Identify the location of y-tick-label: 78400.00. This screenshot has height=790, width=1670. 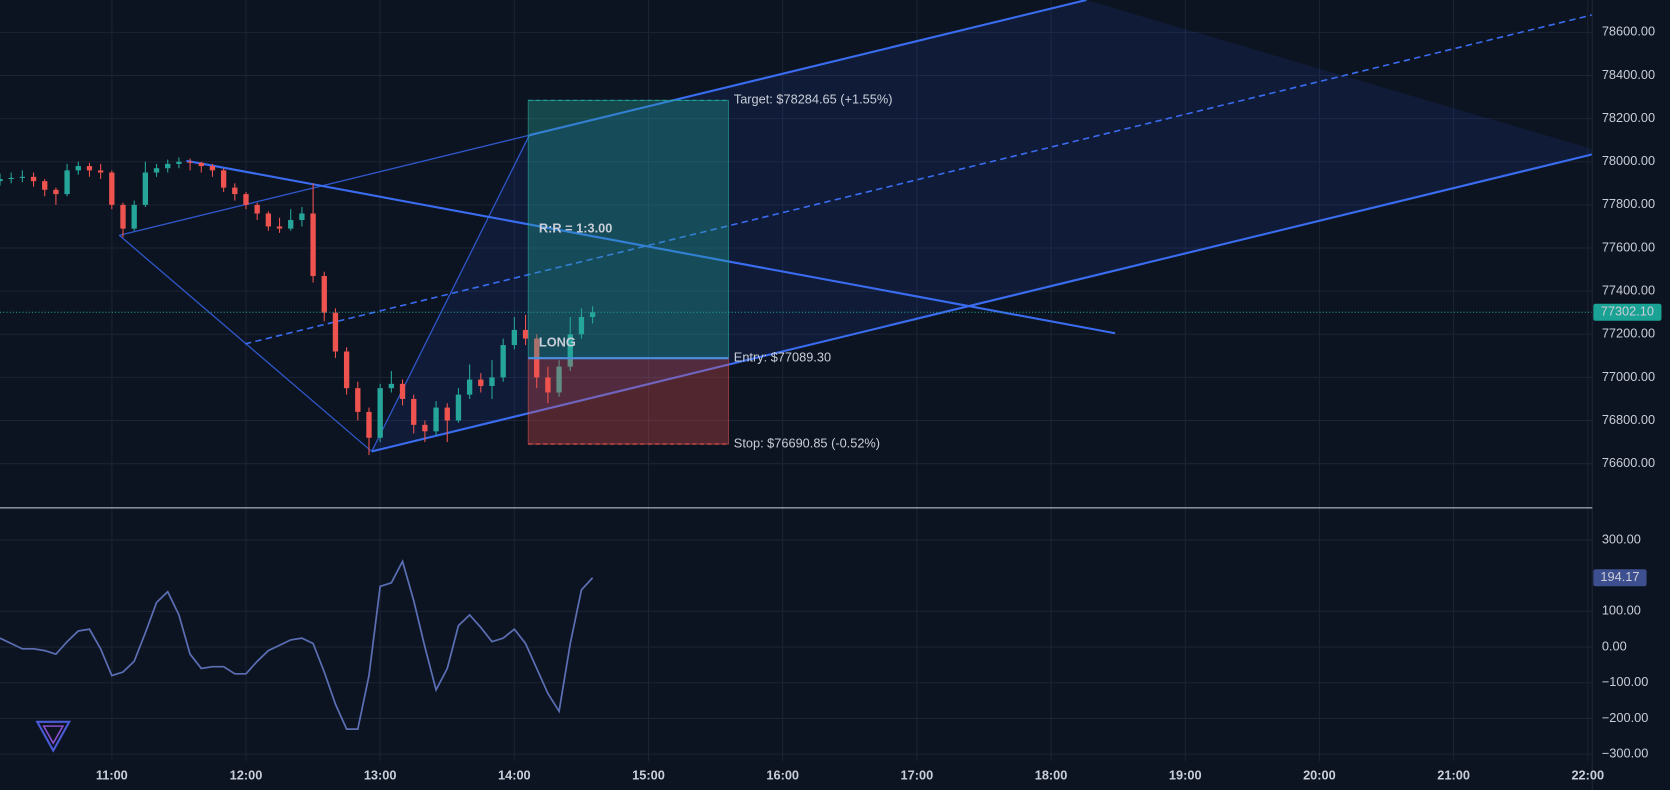
(1628, 74).